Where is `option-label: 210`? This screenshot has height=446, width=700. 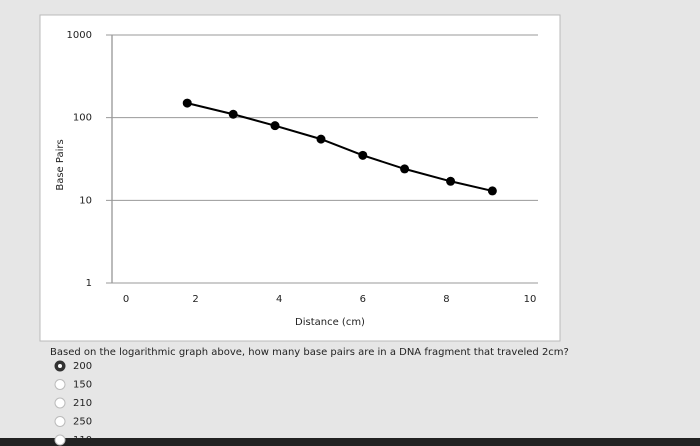 option-label: 210 is located at coordinates (82, 403).